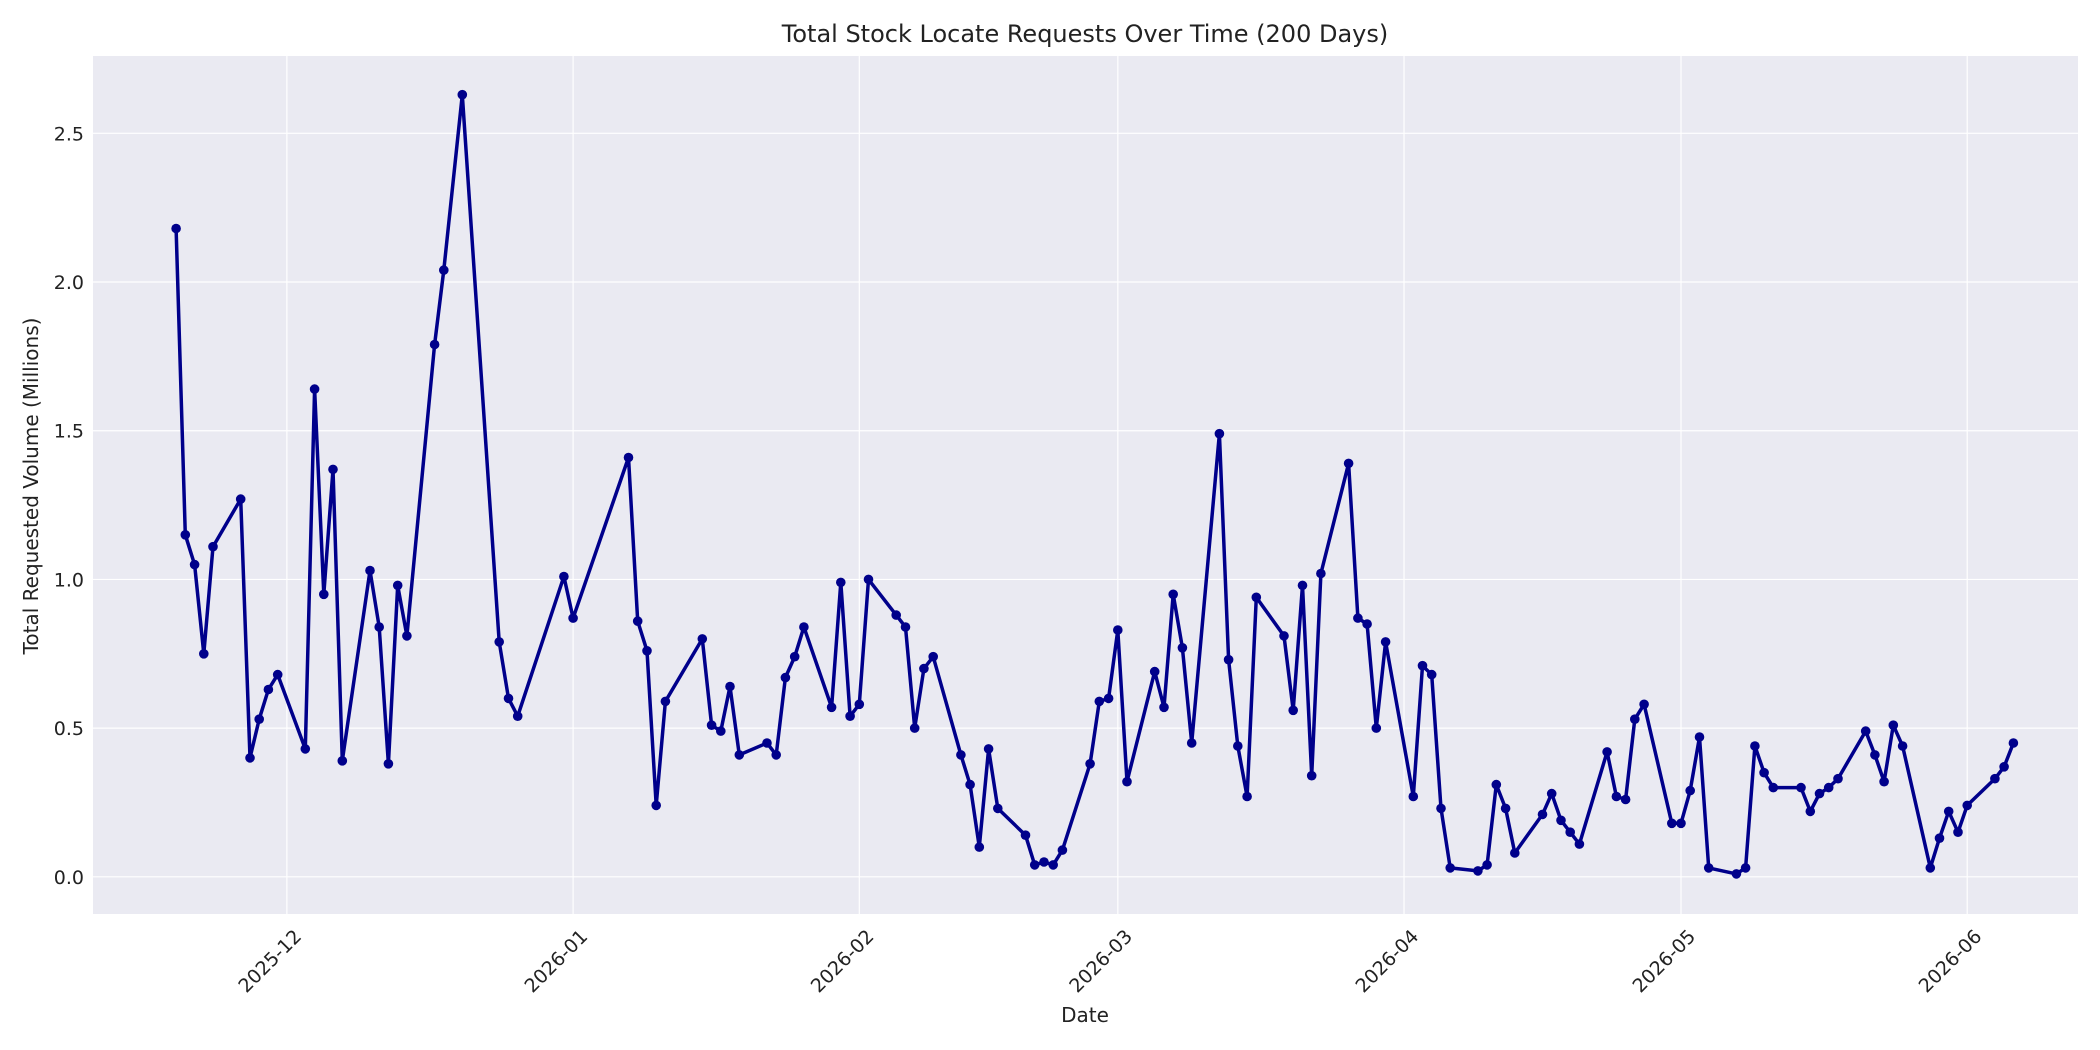 The width and height of the screenshot is (2100, 1050). Describe the element at coordinates (69, 506) in the screenshot. I see `y-axis-ticks: 0.0 0.5 1.0 1.5 2.0 2.5` at that location.